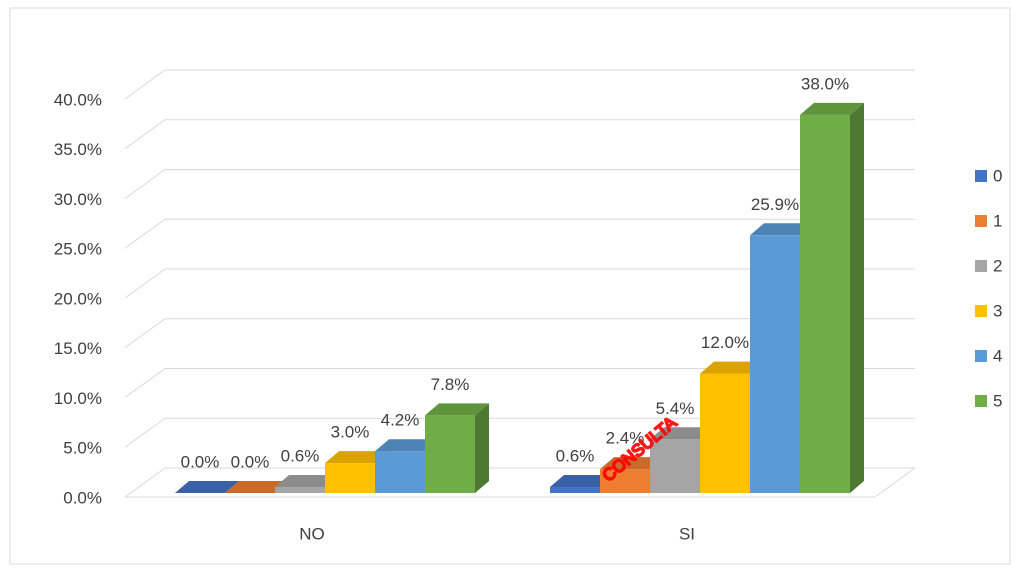 Image resolution: width=1019 pixels, height=571 pixels. I want to click on y-tick-label: 35.0%, so click(78, 149).